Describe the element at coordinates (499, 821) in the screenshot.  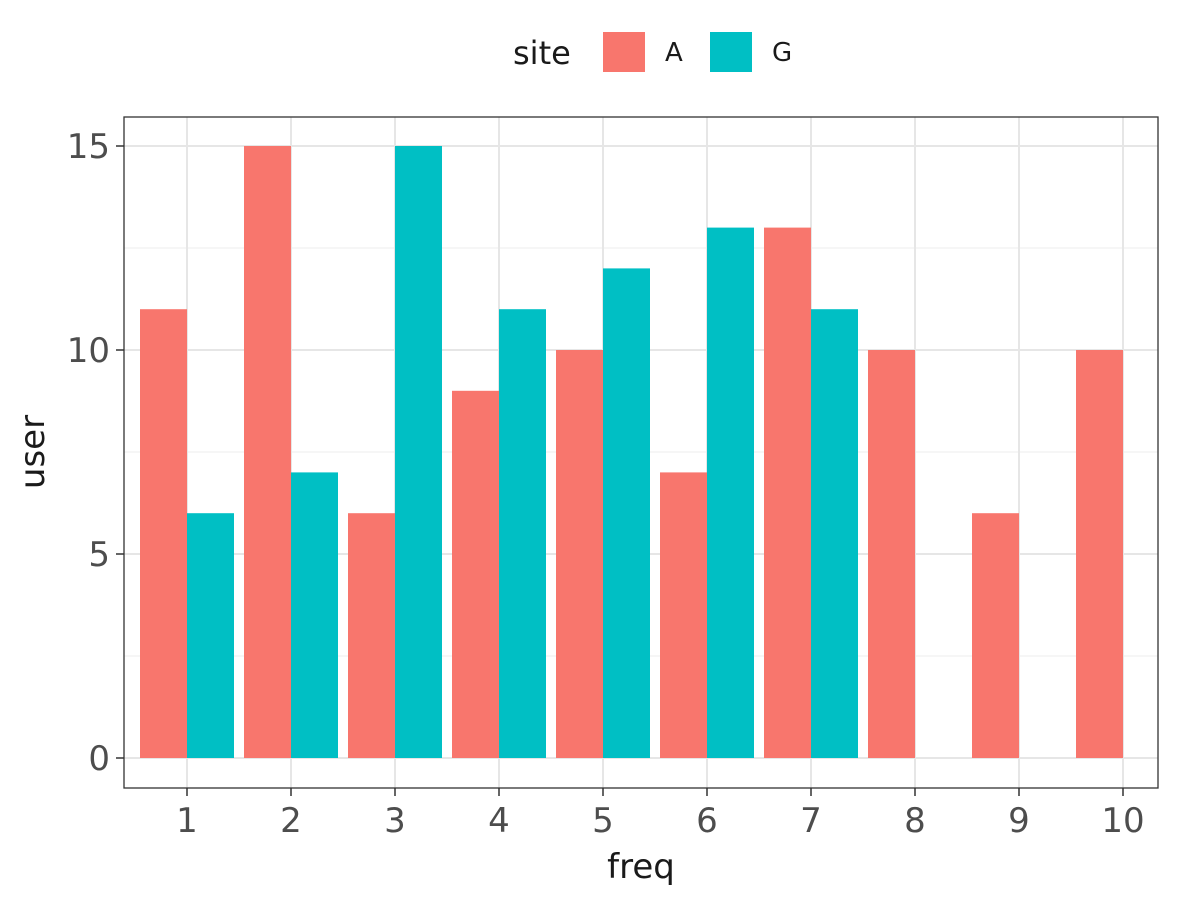
I see `x-tick-label: 4` at that location.